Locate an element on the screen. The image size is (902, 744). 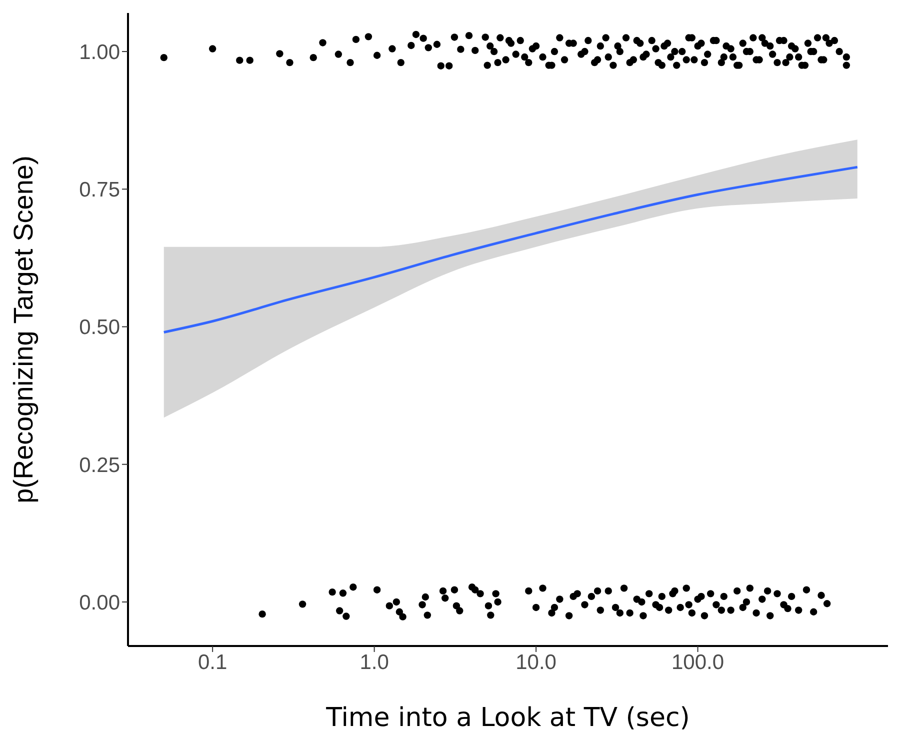
y-tick-label: 0.00 is located at coordinates (99, 602).